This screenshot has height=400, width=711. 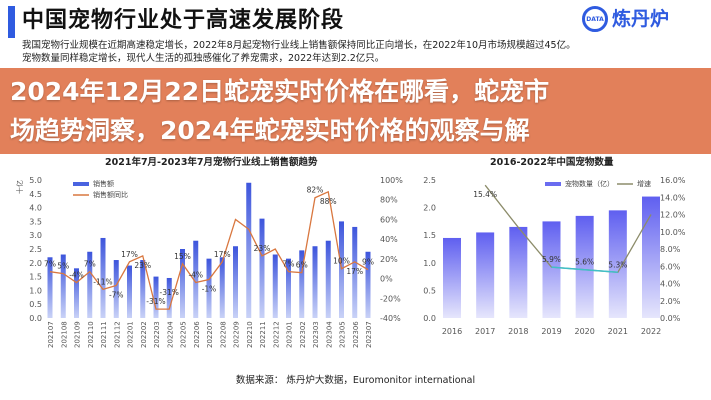 I want to click on legend-label: 销售额, so click(x=103, y=183).